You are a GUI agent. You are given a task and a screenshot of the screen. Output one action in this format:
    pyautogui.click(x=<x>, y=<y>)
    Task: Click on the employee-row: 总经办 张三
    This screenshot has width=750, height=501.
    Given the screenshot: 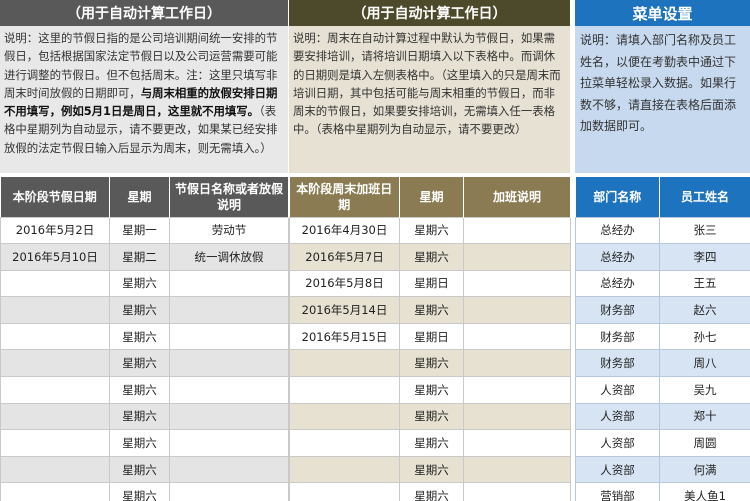 What is the action you would take?
    pyautogui.click(x=662, y=230)
    